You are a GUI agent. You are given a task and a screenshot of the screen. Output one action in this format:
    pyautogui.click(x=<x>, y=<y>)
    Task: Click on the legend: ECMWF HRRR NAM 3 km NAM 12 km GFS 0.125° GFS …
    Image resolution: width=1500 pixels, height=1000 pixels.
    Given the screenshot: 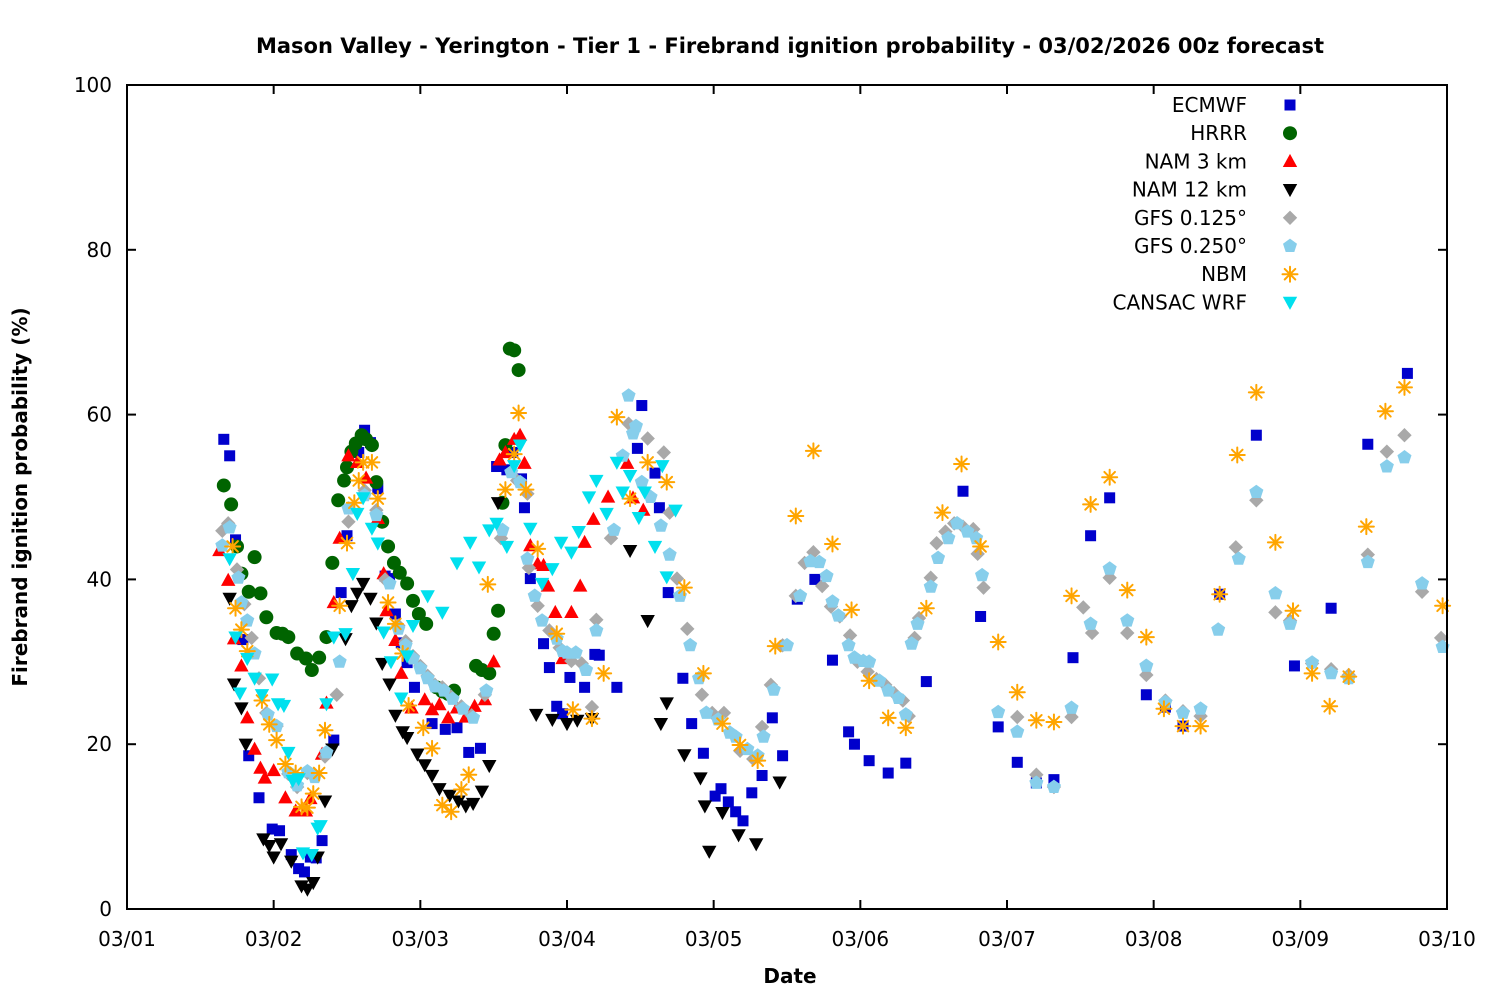 What is the action you would take?
    pyautogui.click(x=1205, y=203)
    